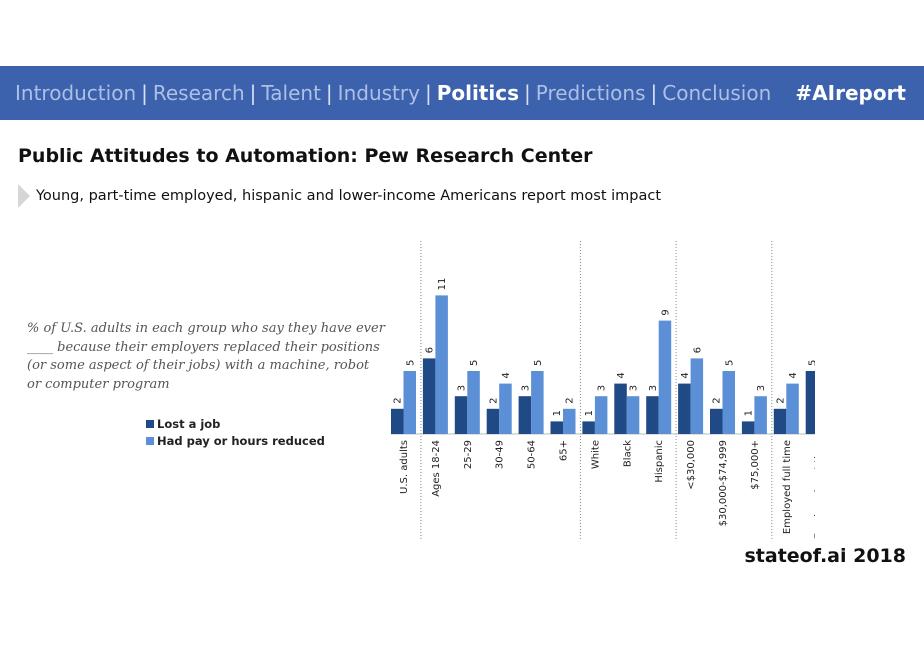  What do you see at coordinates (717, 93) in the screenshot?
I see `nav-item-conclusion: Conclusion` at bounding box center [717, 93].